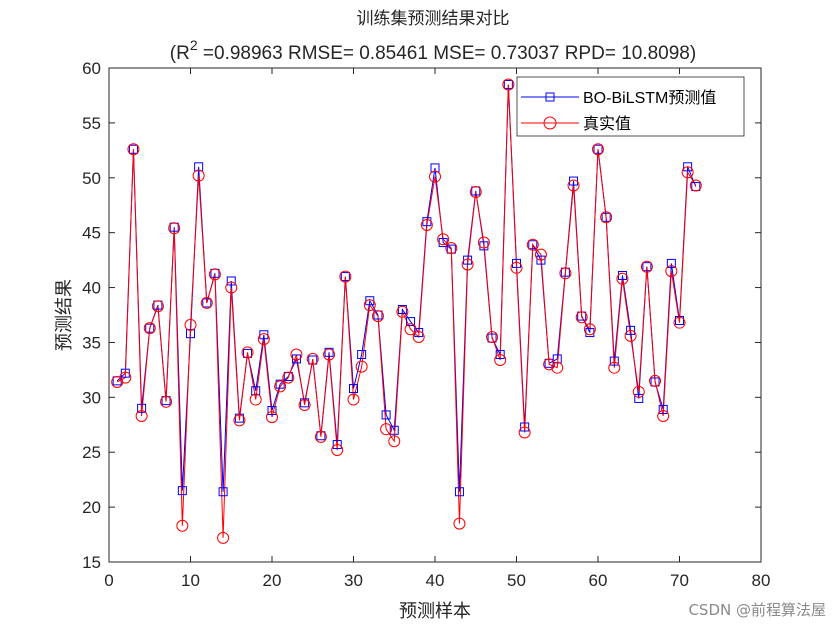  What do you see at coordinates (761, 580) in the screenshot?
I see `x-tick-label: 80` at bounding box center [761, 580].